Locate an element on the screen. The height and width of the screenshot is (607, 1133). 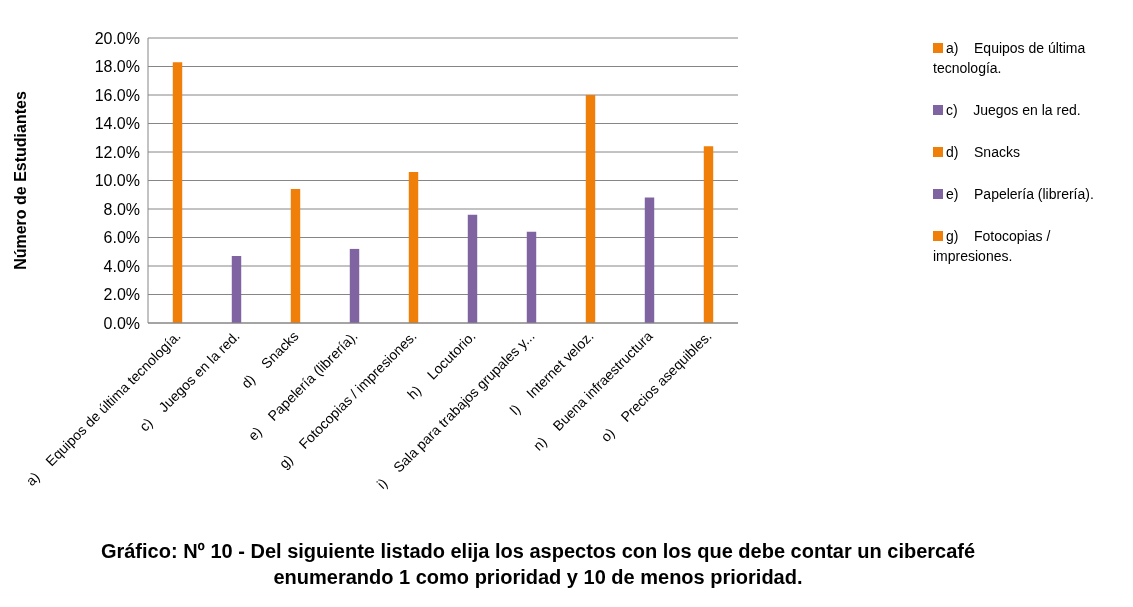
y-tick-label: 16.0% is located at coordinates (117, 95).